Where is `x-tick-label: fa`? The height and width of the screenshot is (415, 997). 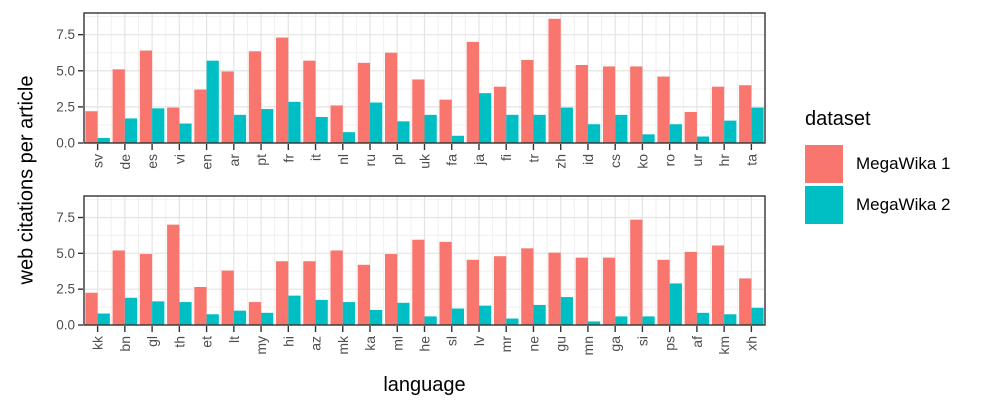
x-tick-label: fa is located at coordinates (452, 160).